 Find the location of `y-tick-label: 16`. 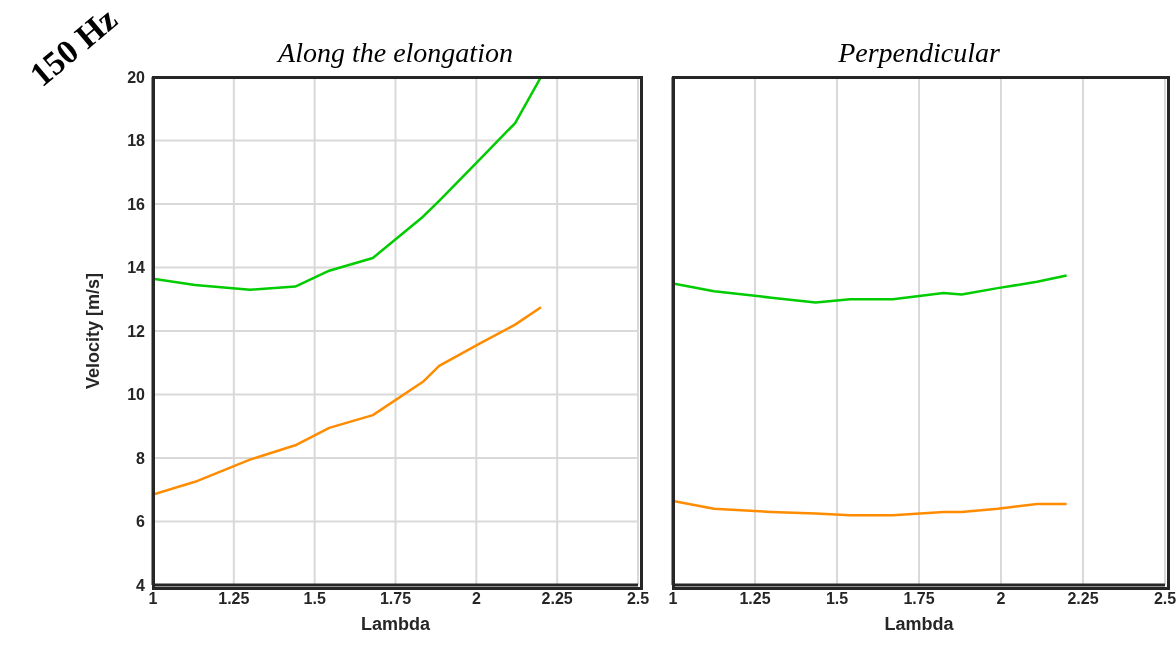

y-tick-label: 16 is located at coordinates (136, 204).